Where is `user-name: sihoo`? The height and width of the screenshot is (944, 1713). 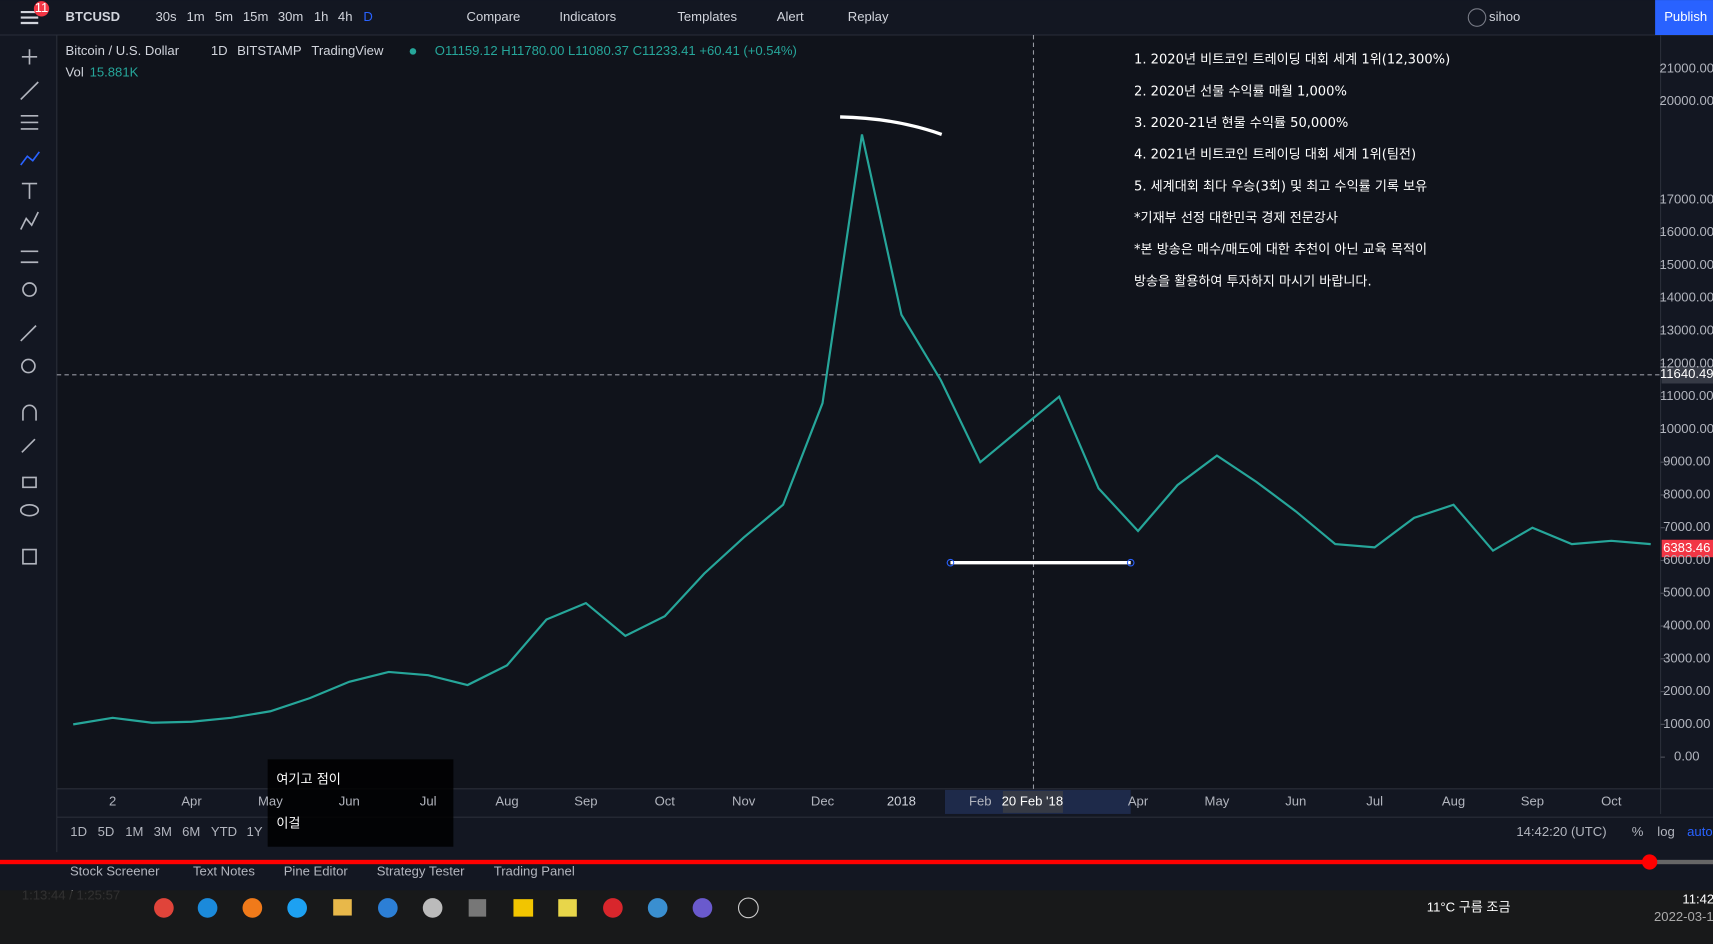
user-name: sihoo is located at coordinates (1504, 16).